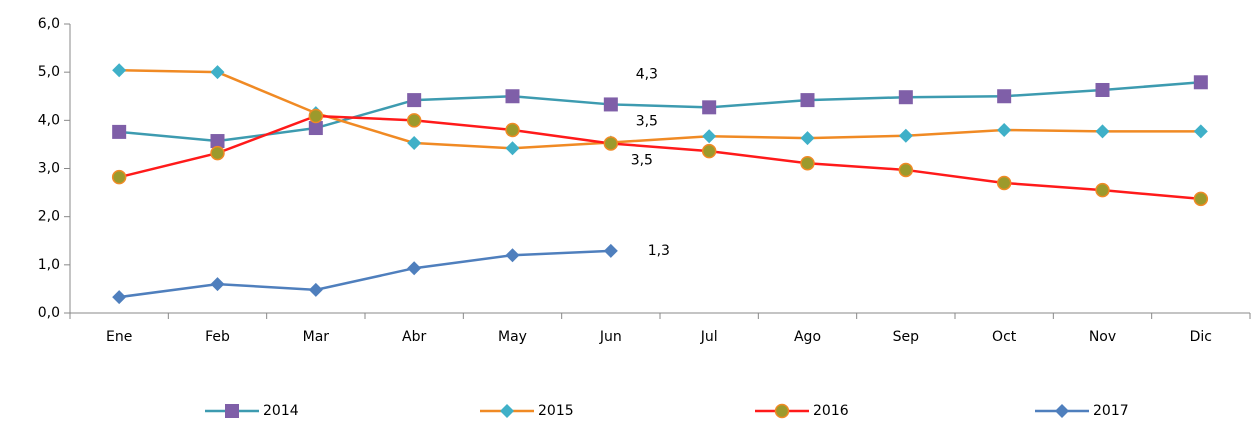  Describe the element at coordinates (659, 251) in the screenshot. I see `data-label: 1,3` at that location.